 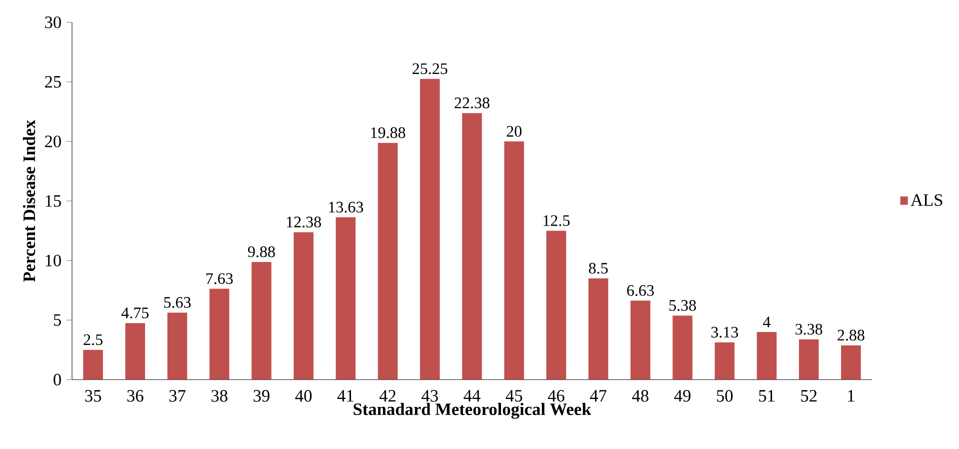 What do you see at coordinates (473, 410) in the screenshot?
I see `x-axis-title: Stanadard Meteorological Week` at bounding box center [473, 410].